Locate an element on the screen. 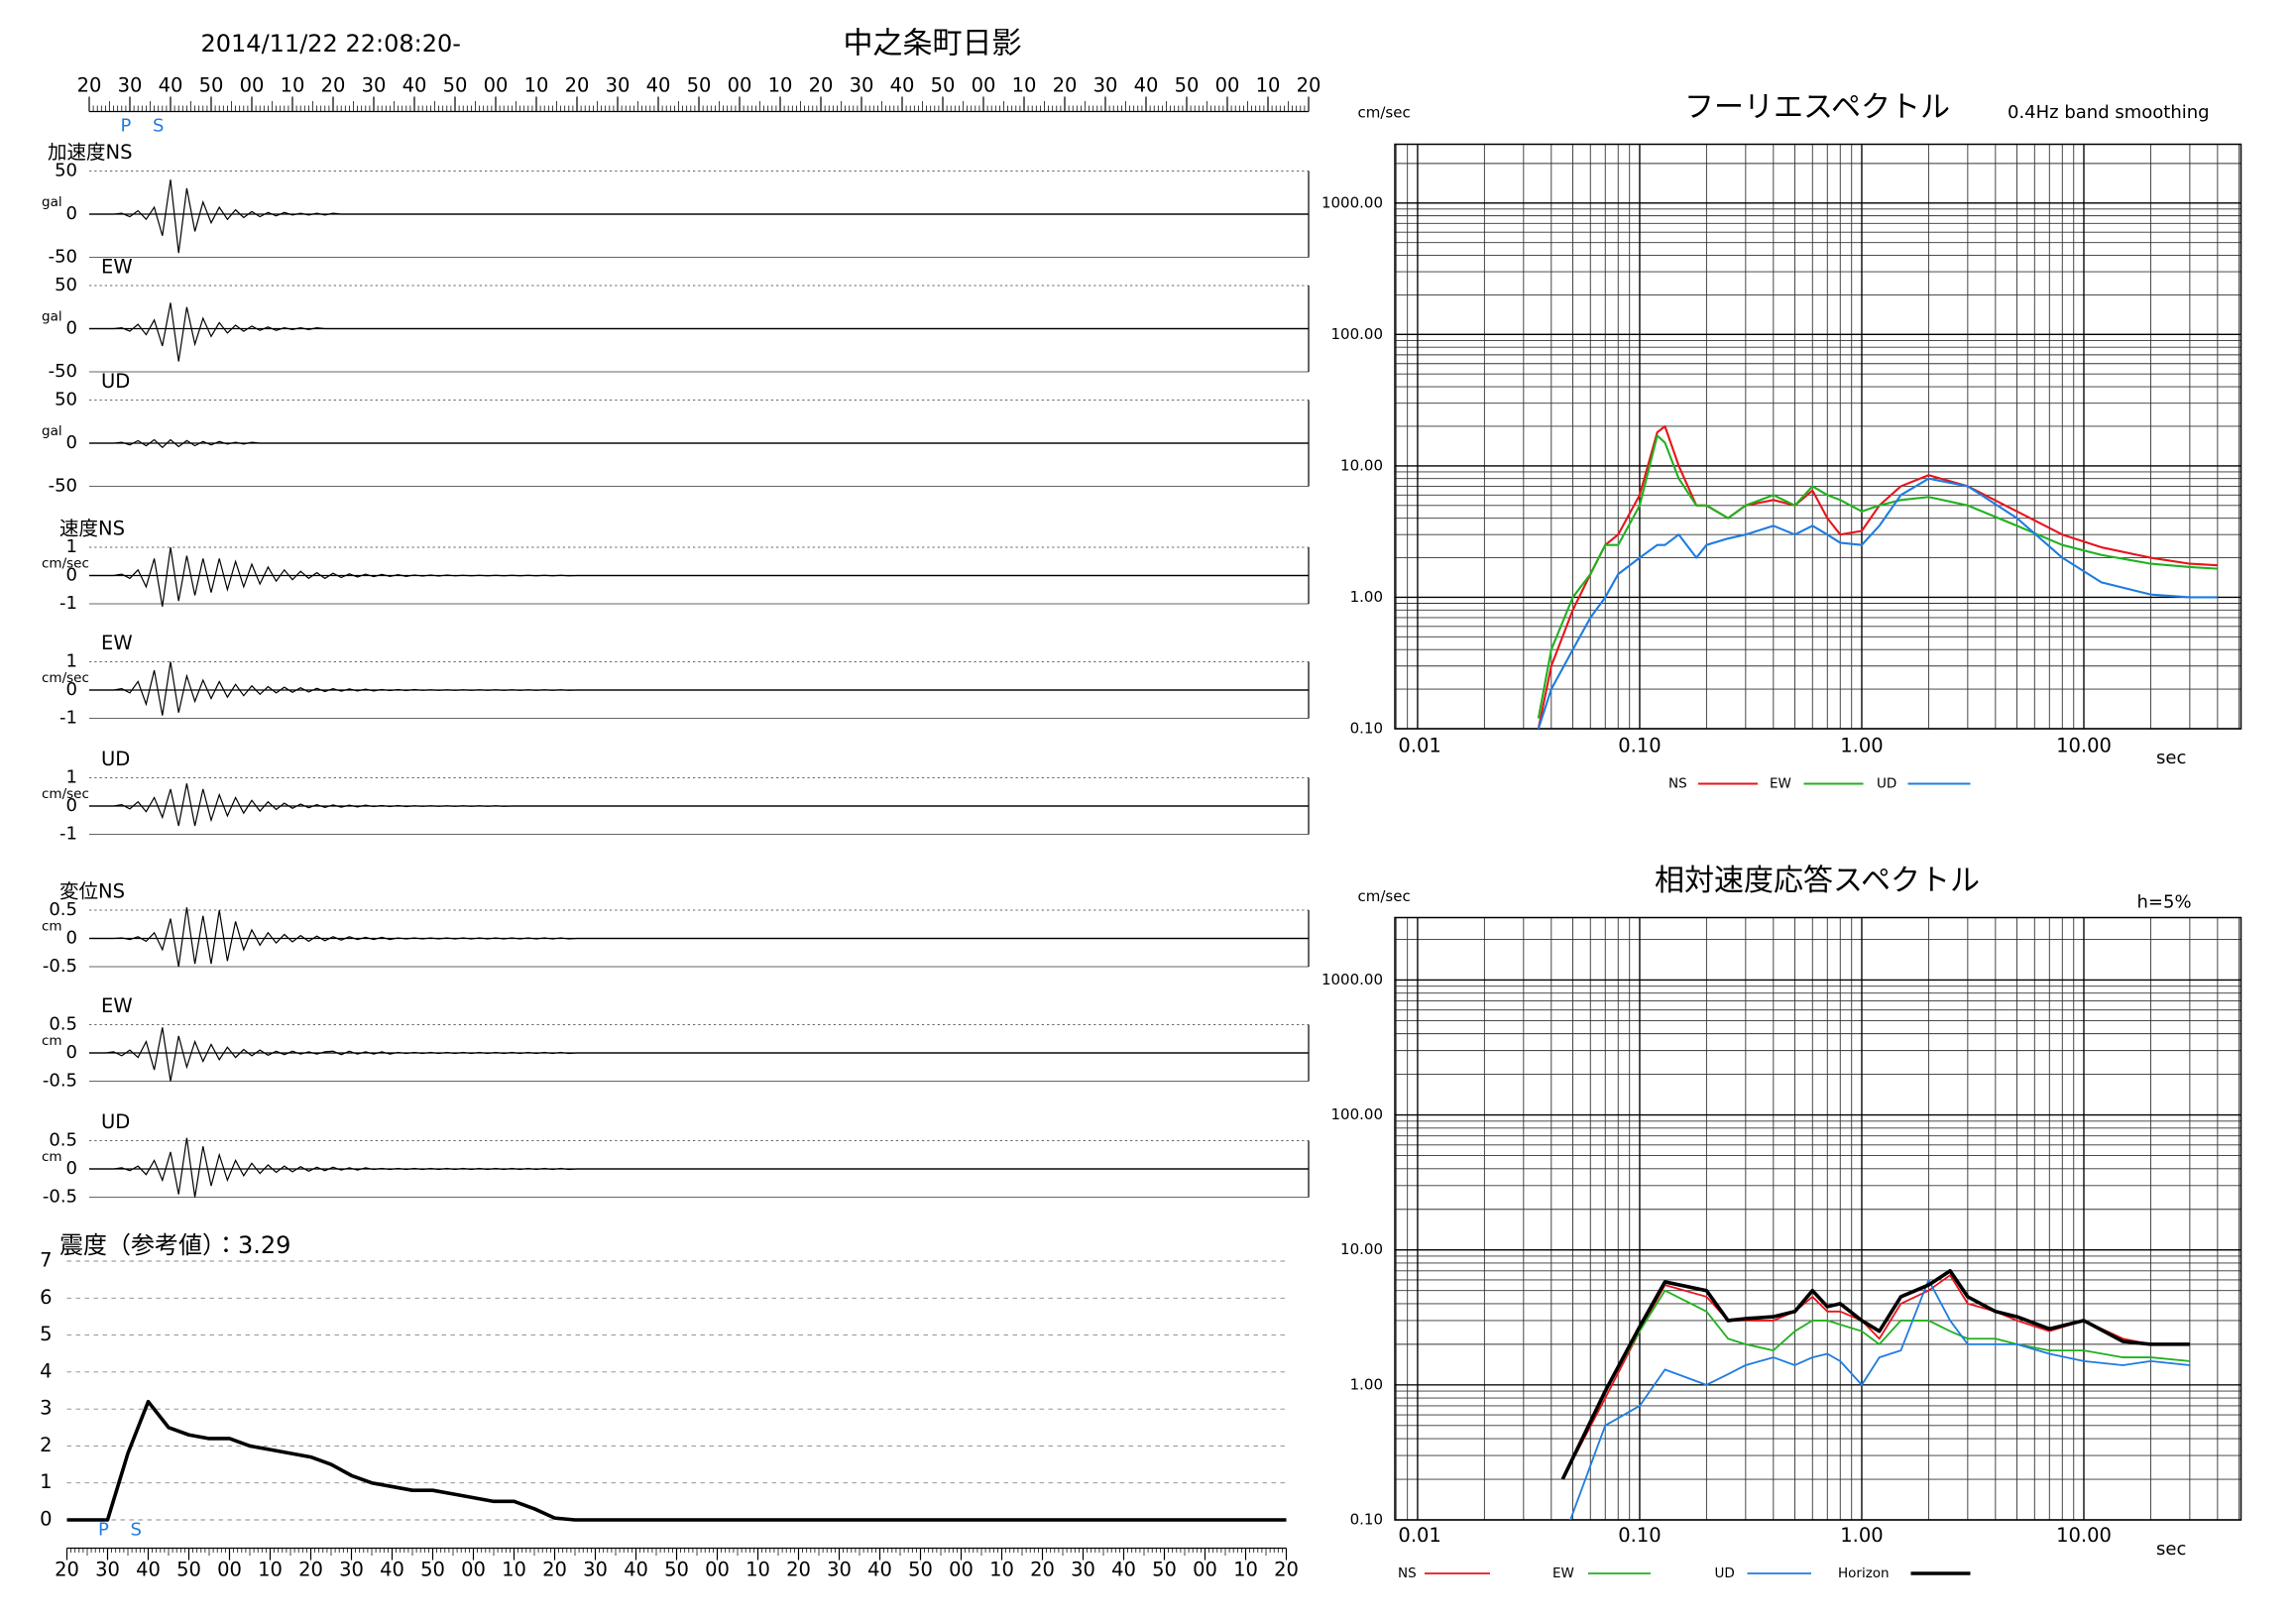  station-title: 中之条町日影 is located at coordinates (933, 44).